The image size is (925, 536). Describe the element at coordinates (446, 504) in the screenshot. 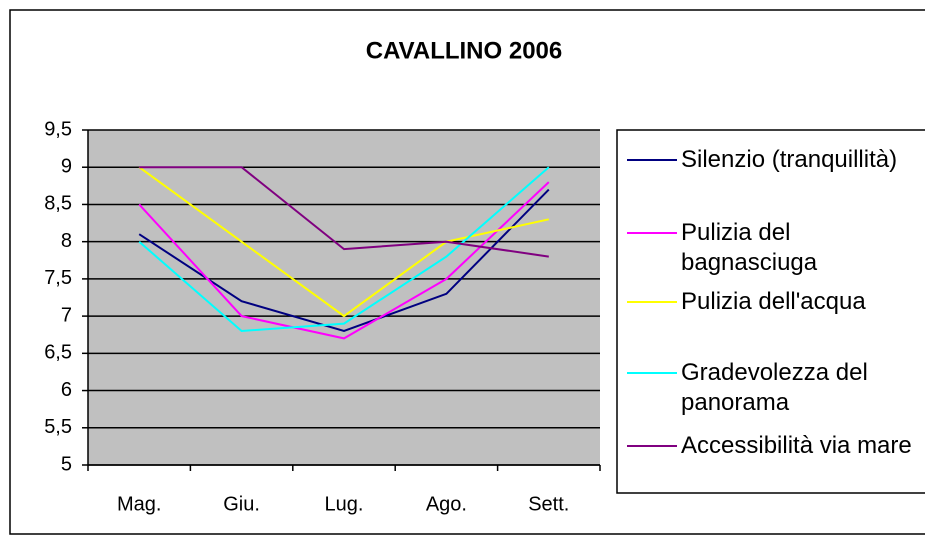

I see `x-tick-label: Ago.` at that location.